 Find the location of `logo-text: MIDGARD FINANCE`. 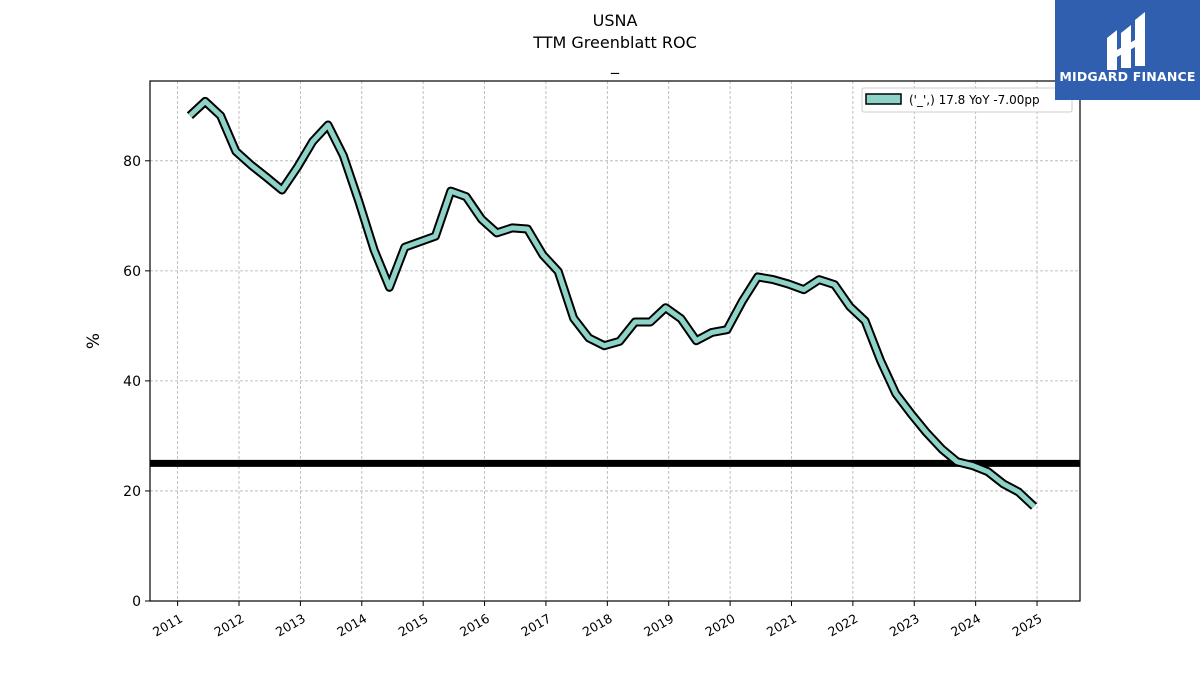

logo-text: MIDGARD FINANCE is located at coordinates (1127, 76).